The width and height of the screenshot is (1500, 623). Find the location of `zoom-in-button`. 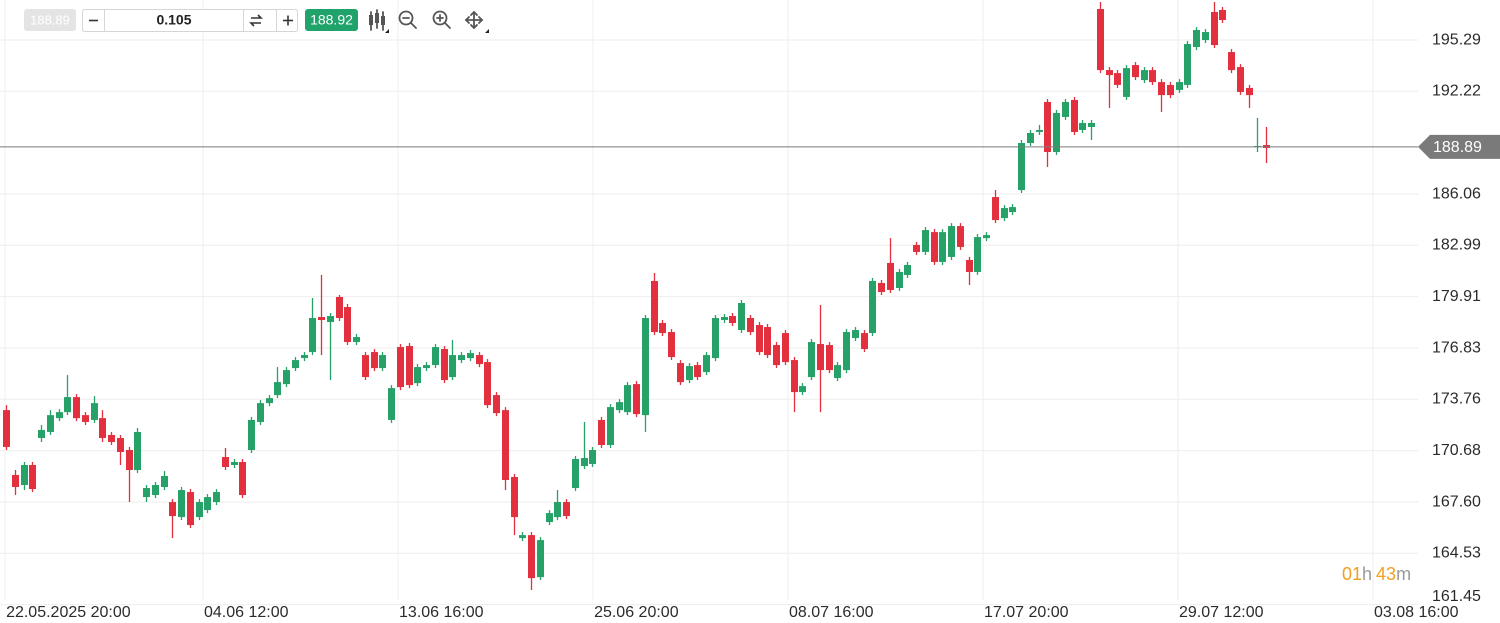

zoom-in-button is located at coordinates (441, 19).